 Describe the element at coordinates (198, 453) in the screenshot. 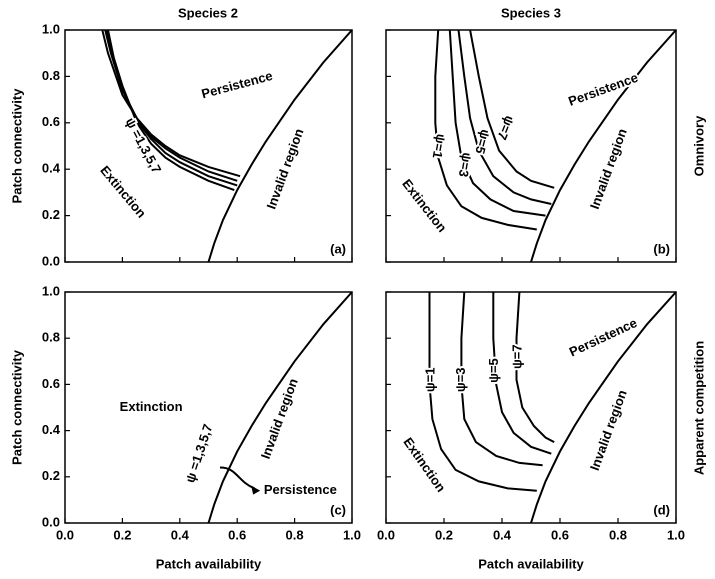

I see `annotation: ψ =1,3,5,7` at that location.